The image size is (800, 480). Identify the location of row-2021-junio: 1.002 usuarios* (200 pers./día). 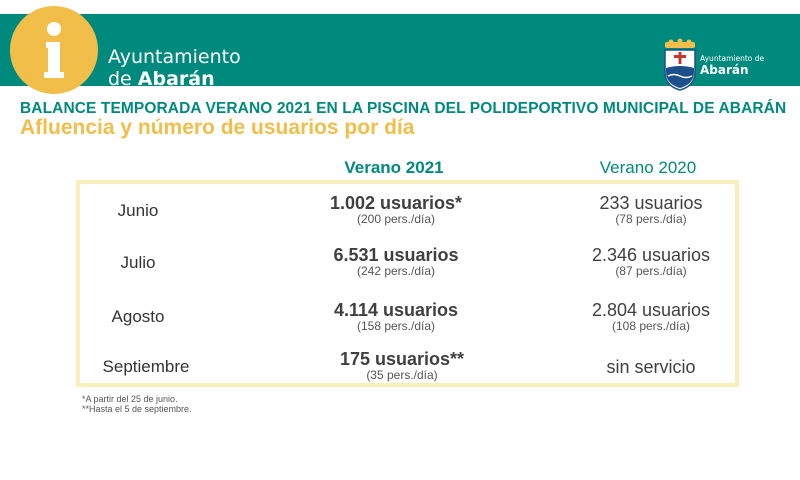
(396, 209).